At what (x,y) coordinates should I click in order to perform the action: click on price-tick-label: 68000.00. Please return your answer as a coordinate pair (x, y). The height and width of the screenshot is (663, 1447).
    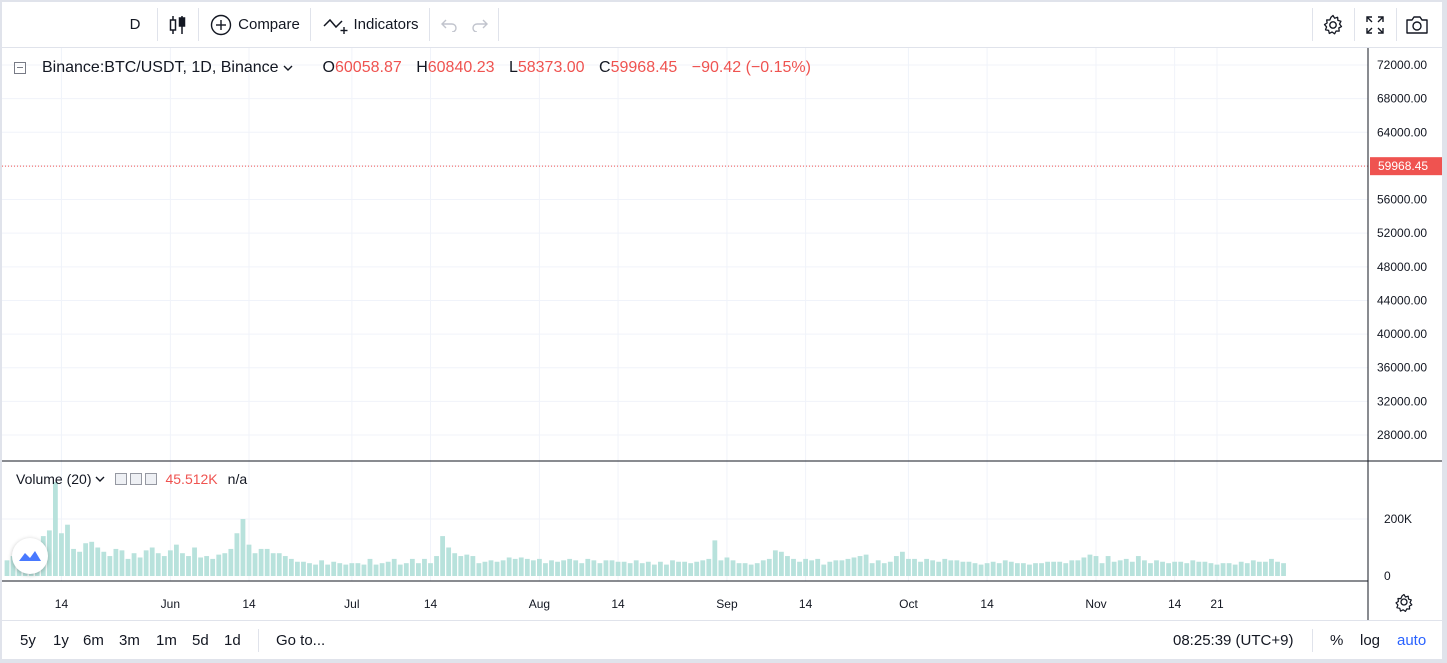
    Looking at the image, I should click on (1402, 99).